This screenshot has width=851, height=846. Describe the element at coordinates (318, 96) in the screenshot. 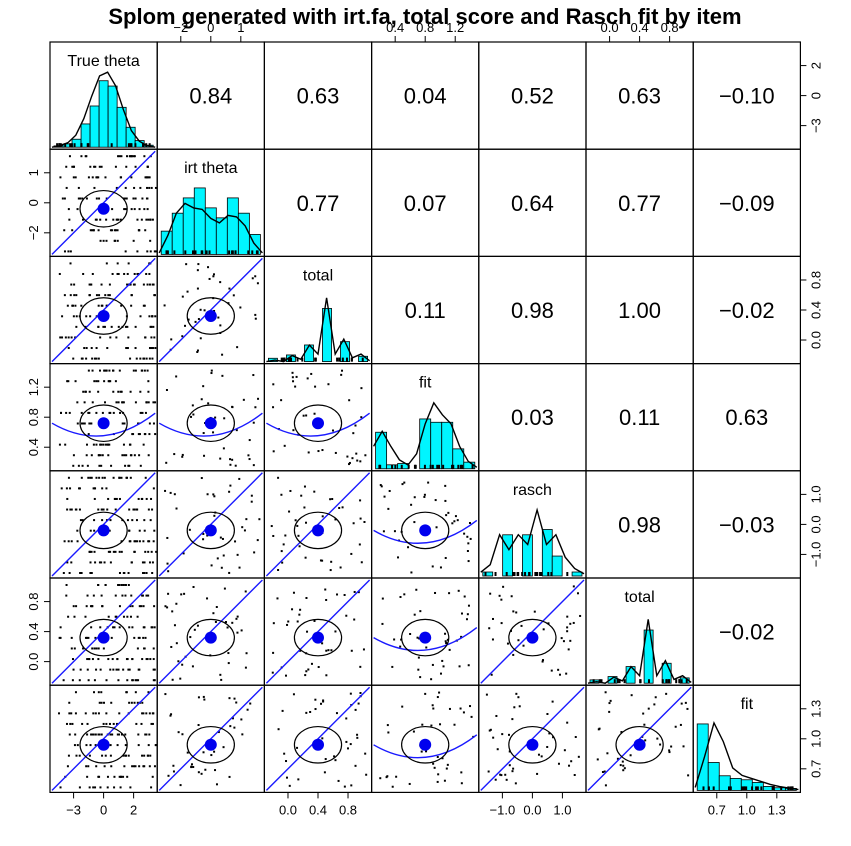

I see `correlation-value: 0.63` at that location.